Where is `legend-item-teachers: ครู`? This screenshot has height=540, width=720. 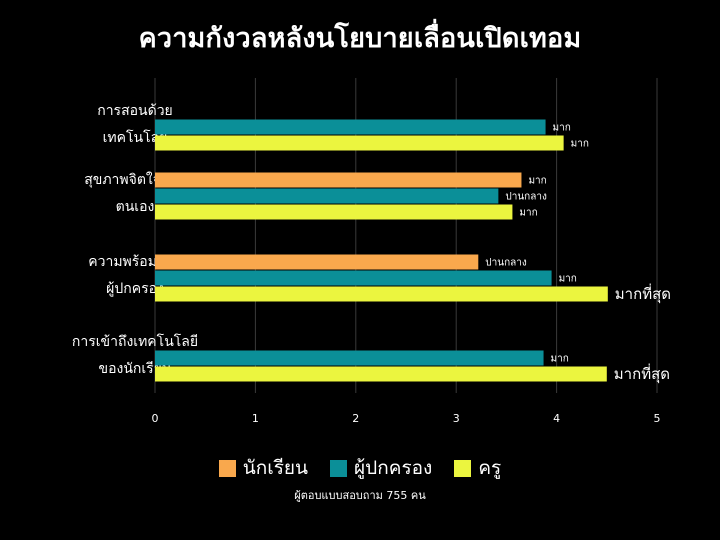
legend-item-teachers: ครู is located at coordinates (477, 468).